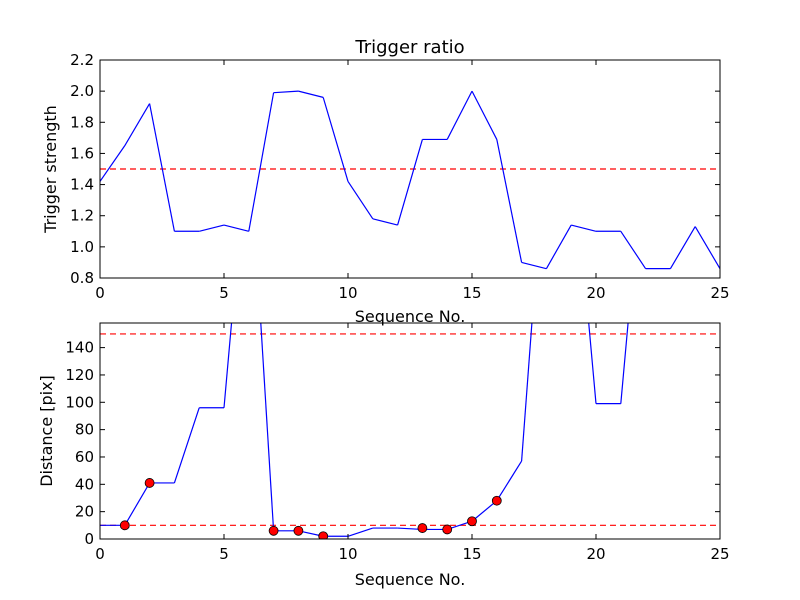 The width and height of the screenshot is (800, 600). I want to click on y-tick-label-7: 140, so click(79, 348).